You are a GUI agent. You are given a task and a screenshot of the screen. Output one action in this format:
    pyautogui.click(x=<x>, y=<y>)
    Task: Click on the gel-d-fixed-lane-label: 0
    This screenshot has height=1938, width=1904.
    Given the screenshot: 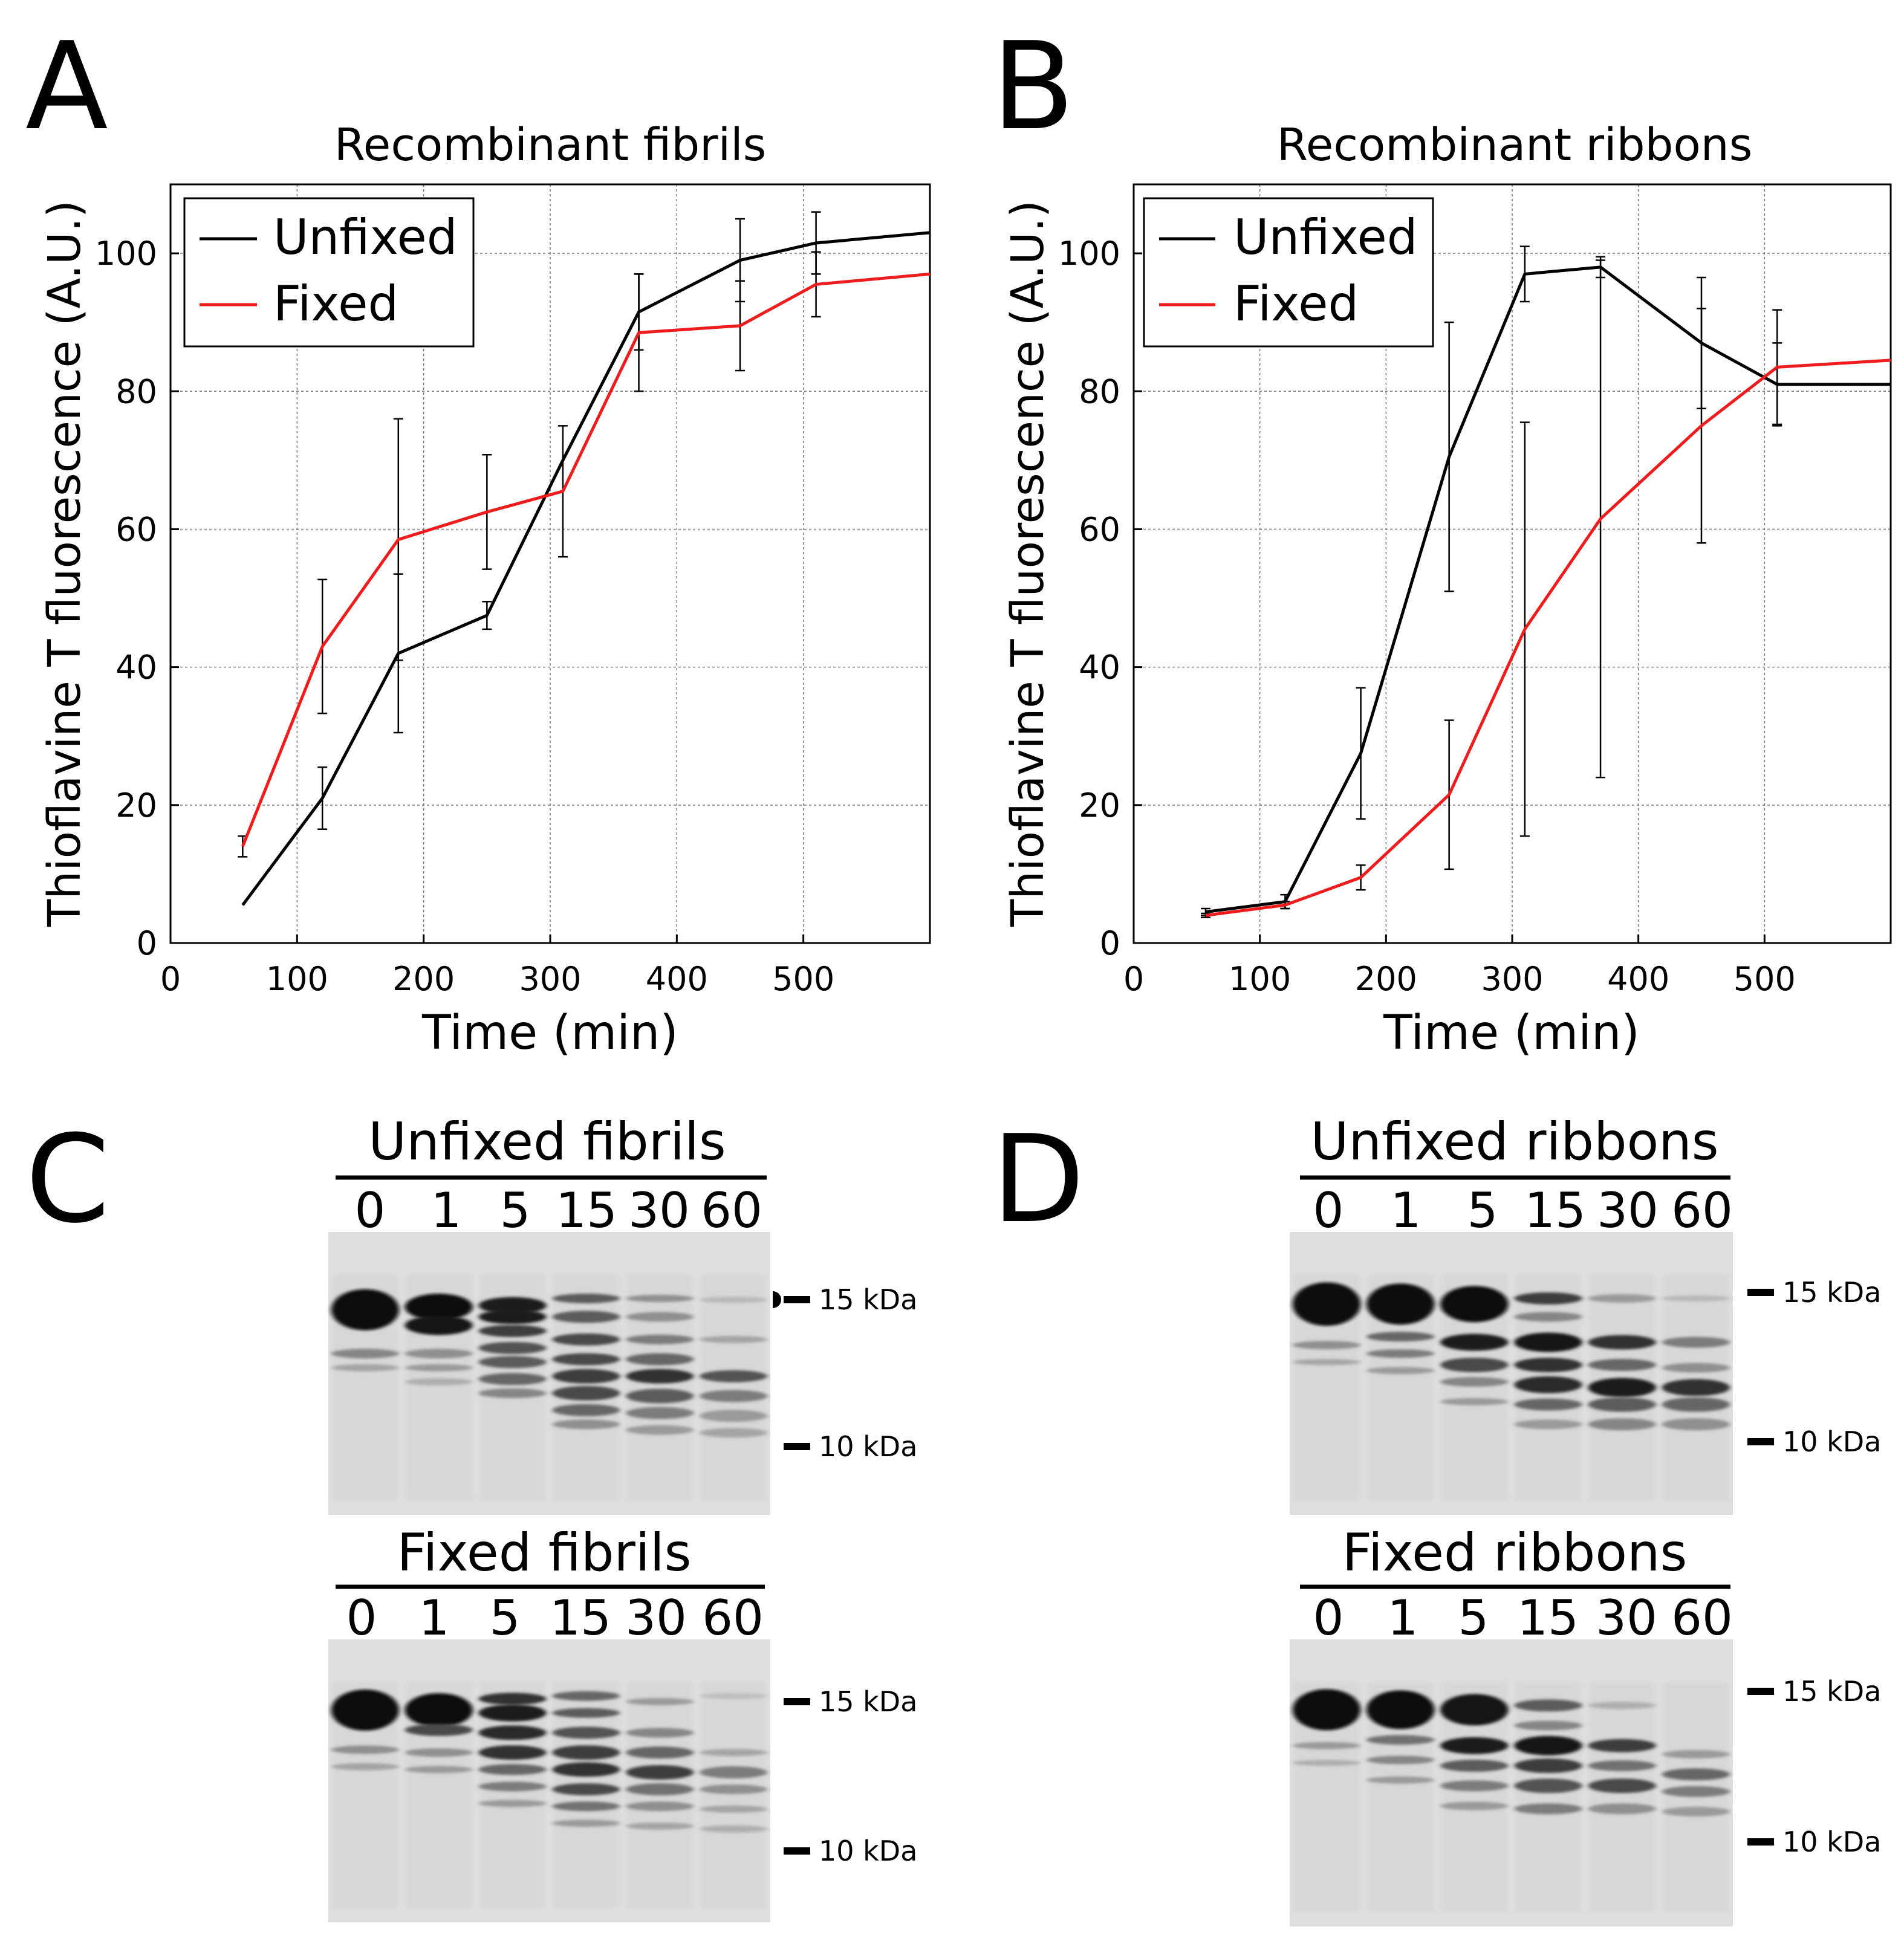 What is the action you would take?
    pyautogui.click(x=1328, y=1618)
    